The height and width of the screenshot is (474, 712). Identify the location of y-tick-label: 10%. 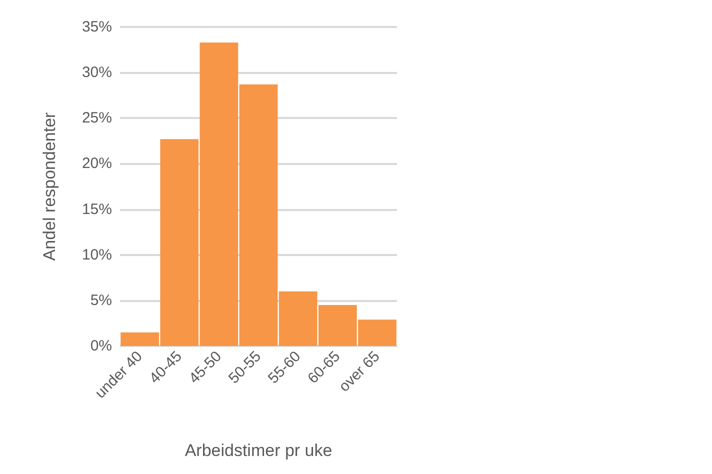
(97, 255).